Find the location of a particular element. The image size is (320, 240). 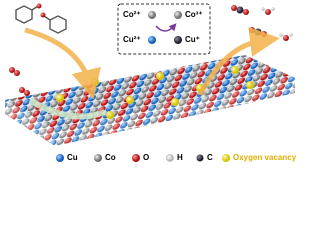

legend-label: Co is located at coordinates (110, 157).